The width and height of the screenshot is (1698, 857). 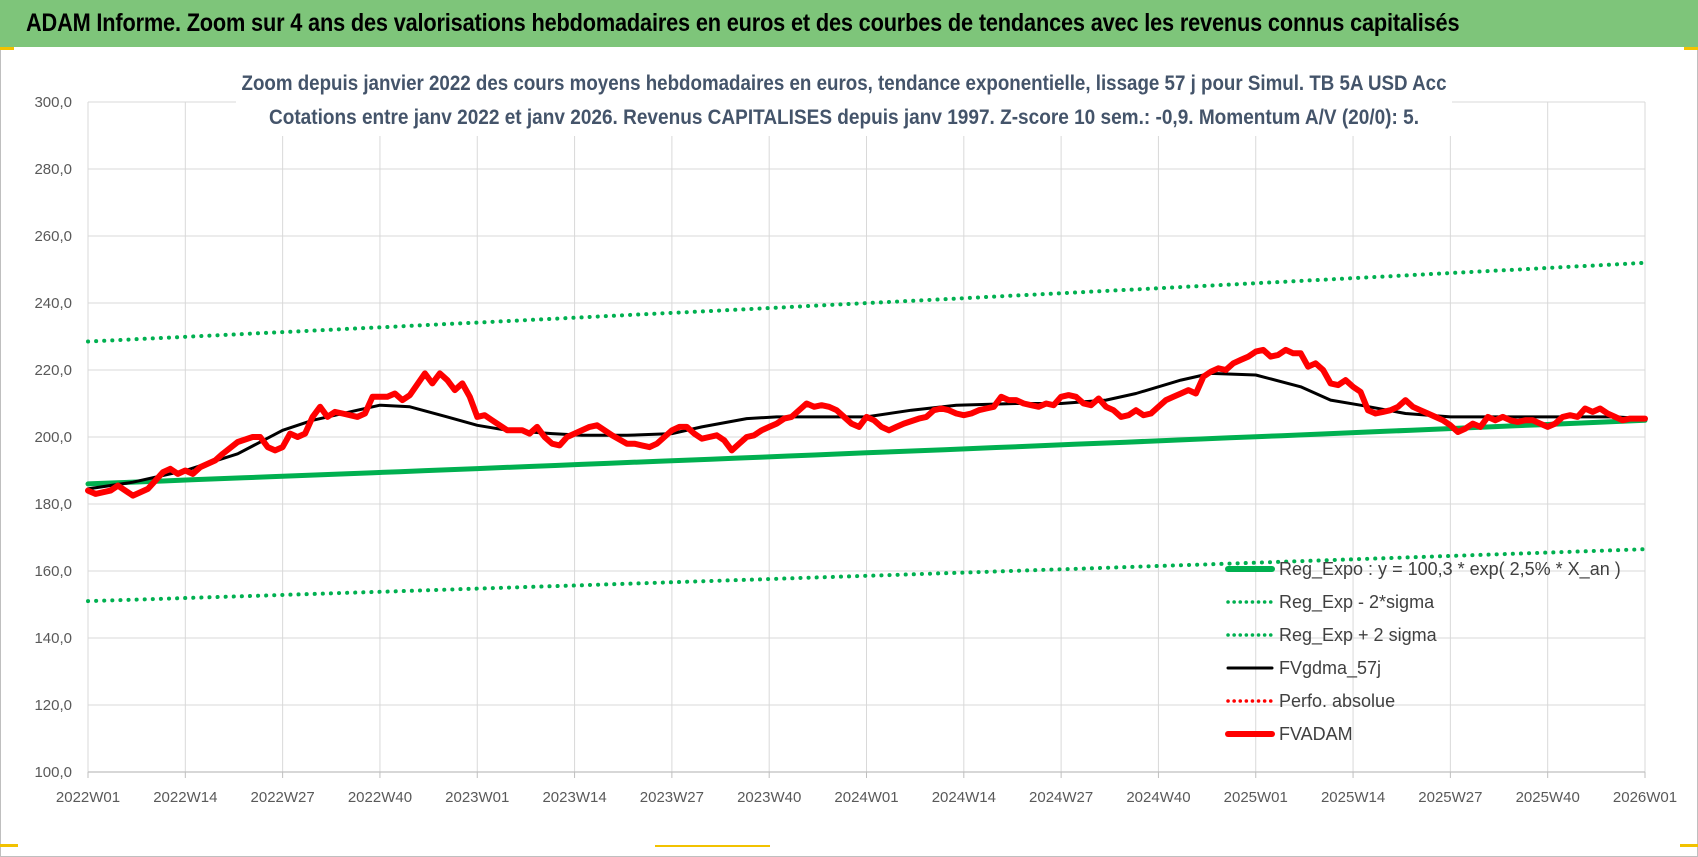 I want to click on x-tick-label: 2024W27, so click(x=1061, y=797).